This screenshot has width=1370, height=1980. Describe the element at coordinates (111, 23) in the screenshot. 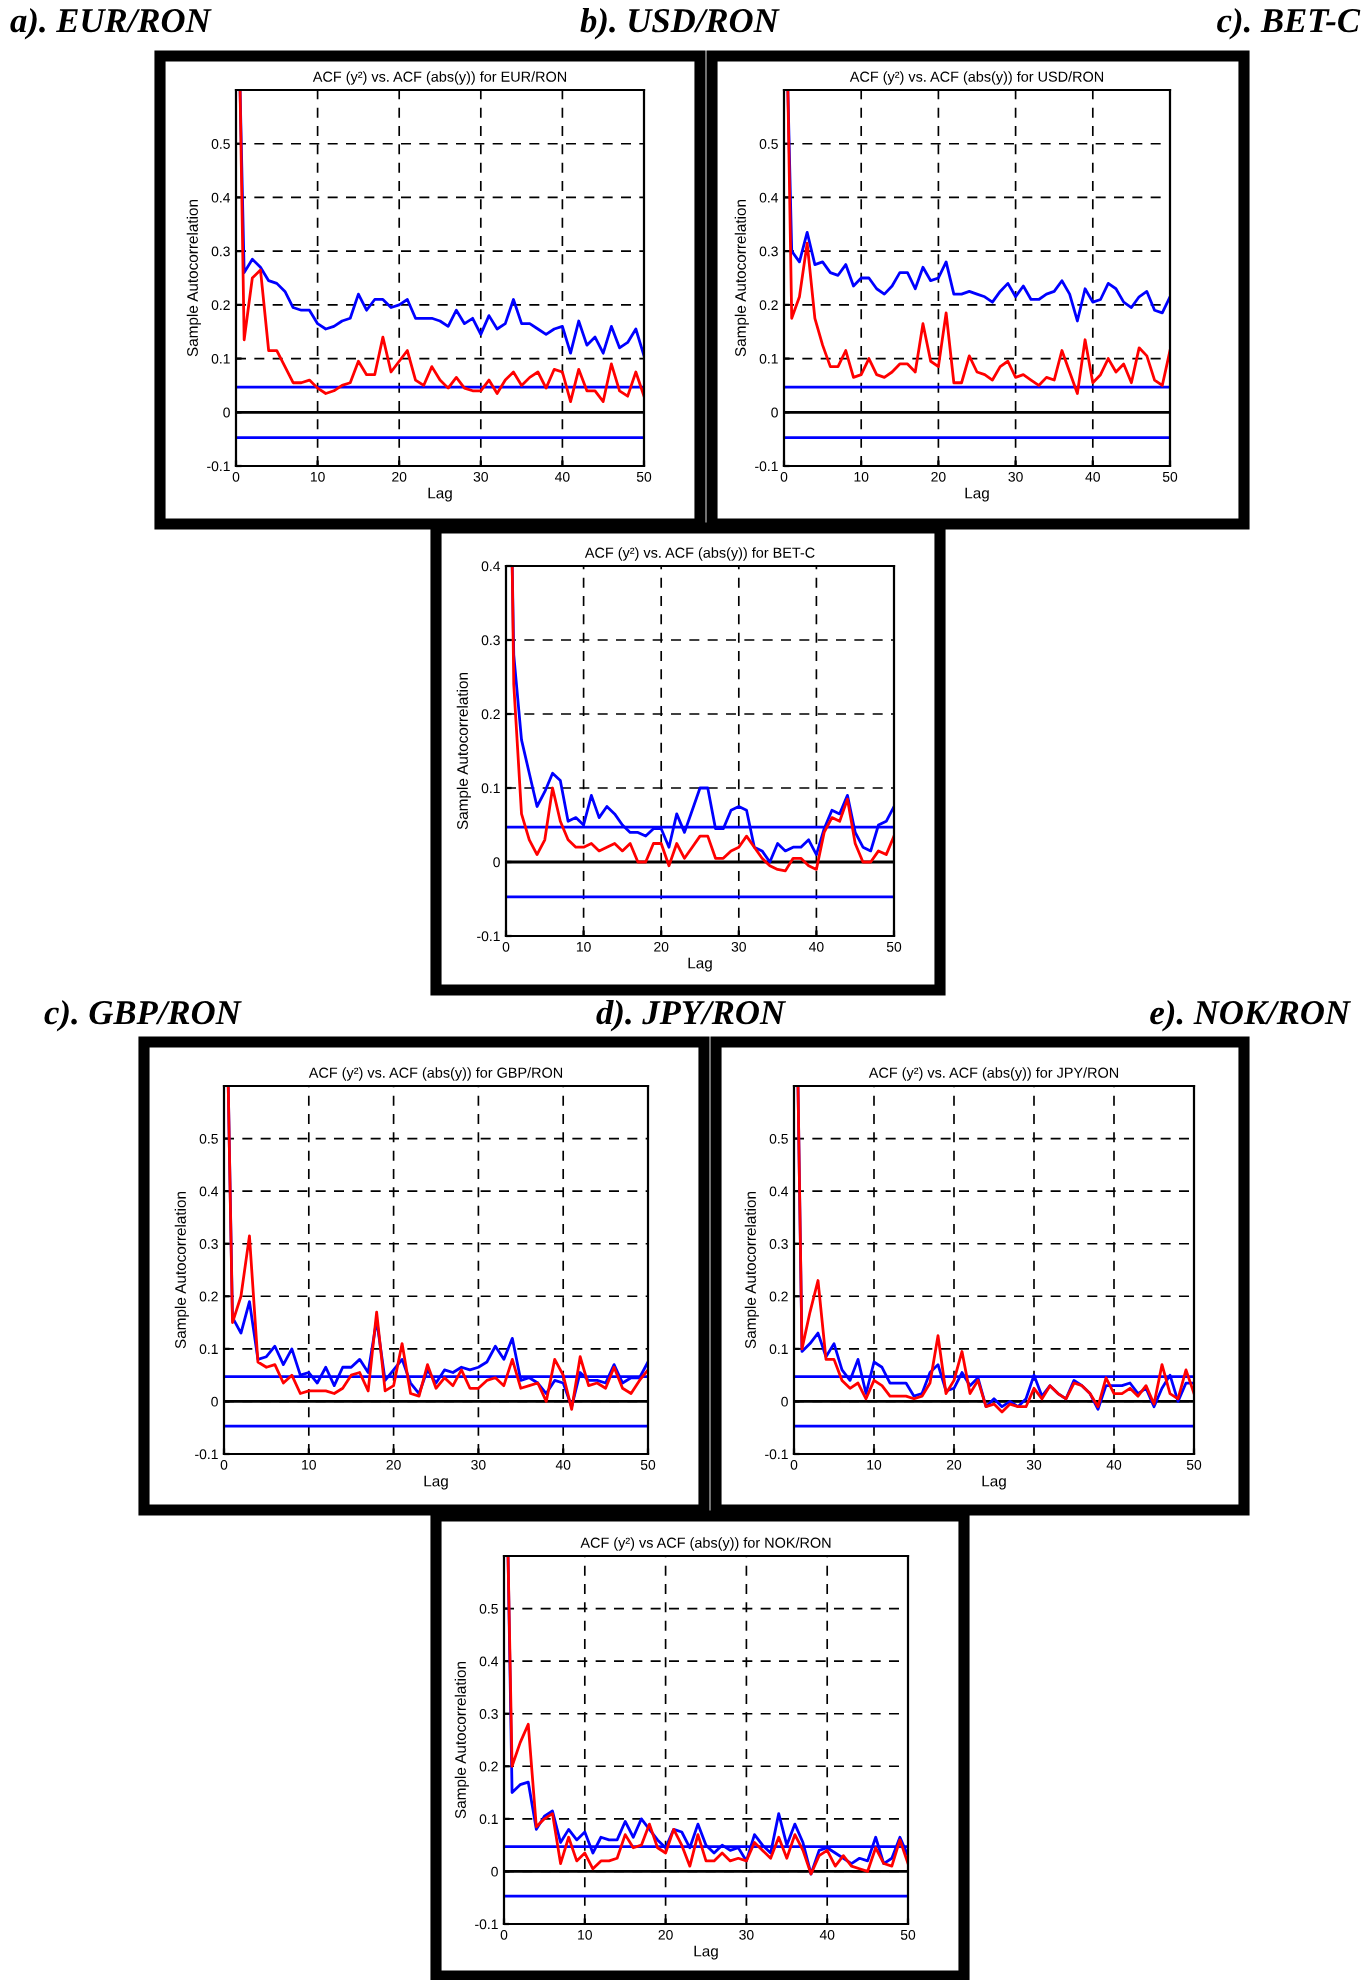

I see `text: a). EUR/RON` at that location.